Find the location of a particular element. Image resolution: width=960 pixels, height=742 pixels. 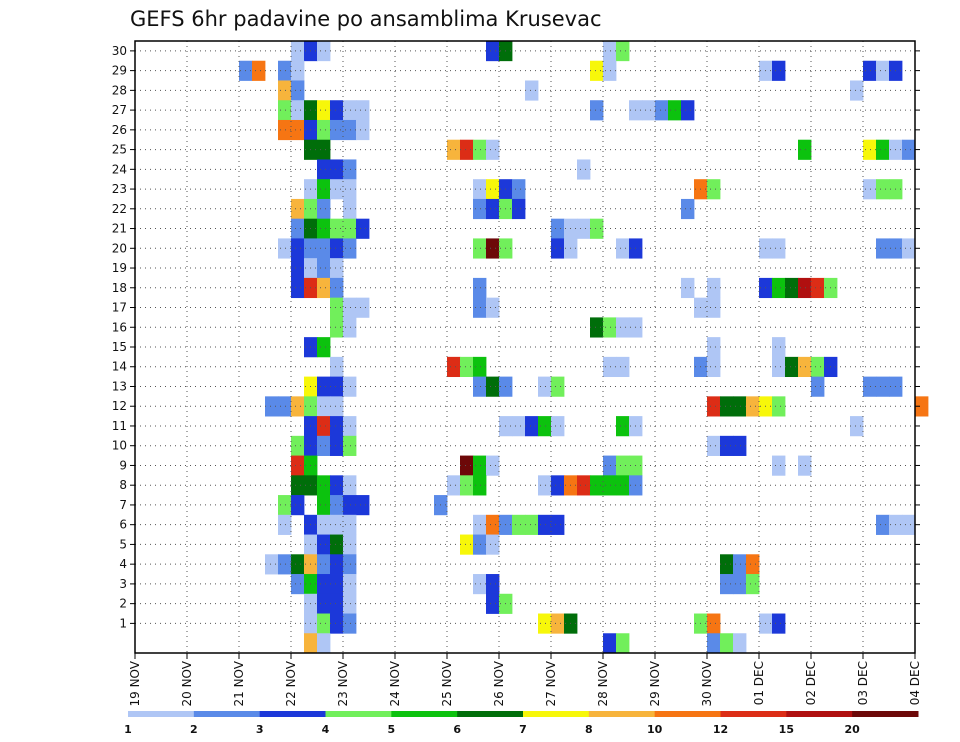

legend-label: 7 is located at coordinates (523, 729).